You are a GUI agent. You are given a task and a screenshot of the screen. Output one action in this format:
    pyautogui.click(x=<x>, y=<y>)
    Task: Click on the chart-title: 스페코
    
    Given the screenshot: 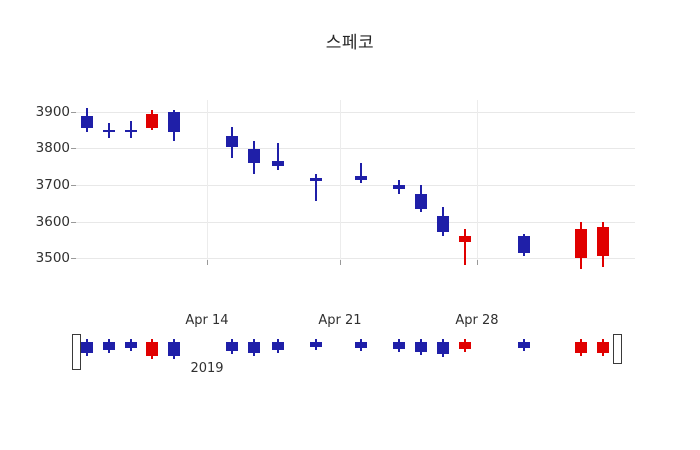 What is the action you would take?
    pyautogui.click(x=350, y=43)
    